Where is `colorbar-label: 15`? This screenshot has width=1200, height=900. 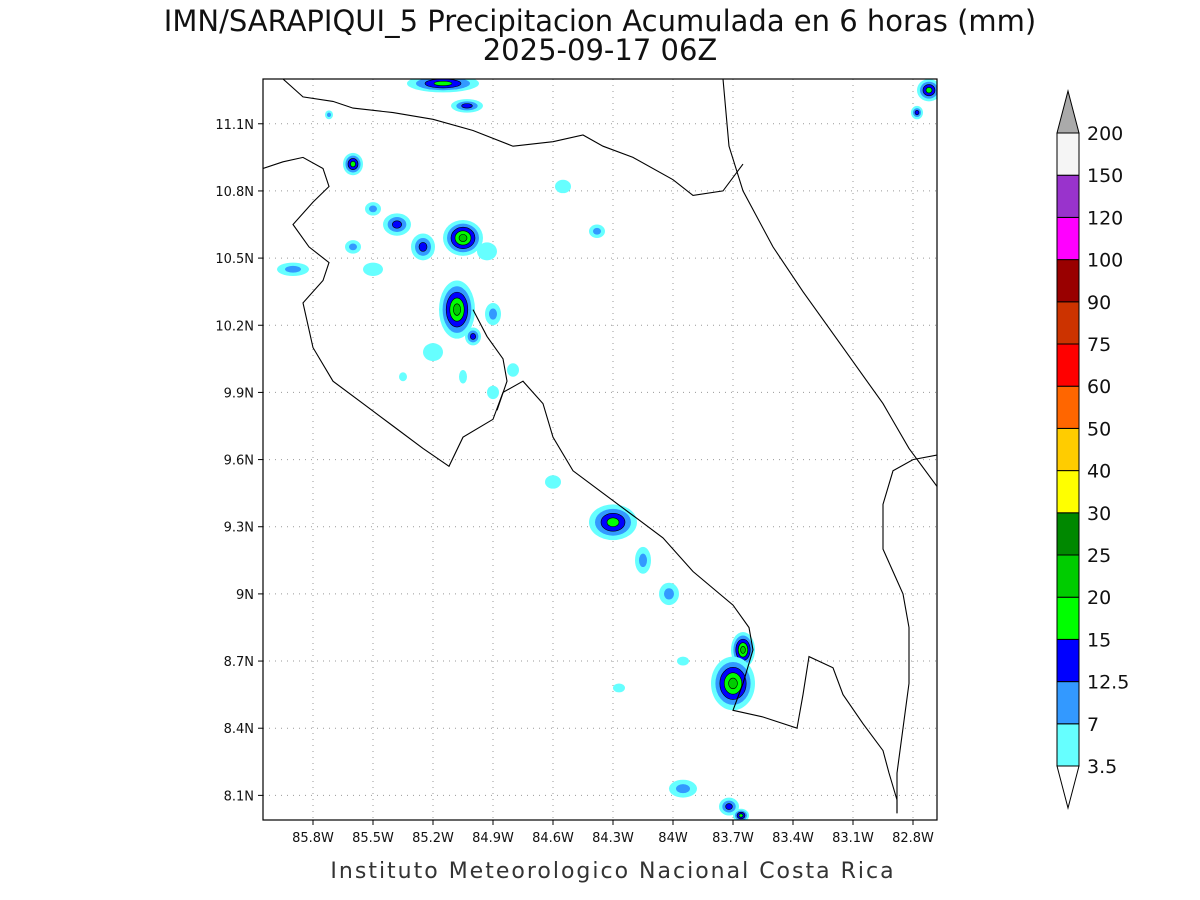
colorbar-label: 15 is located at coordinates (1099, 640).